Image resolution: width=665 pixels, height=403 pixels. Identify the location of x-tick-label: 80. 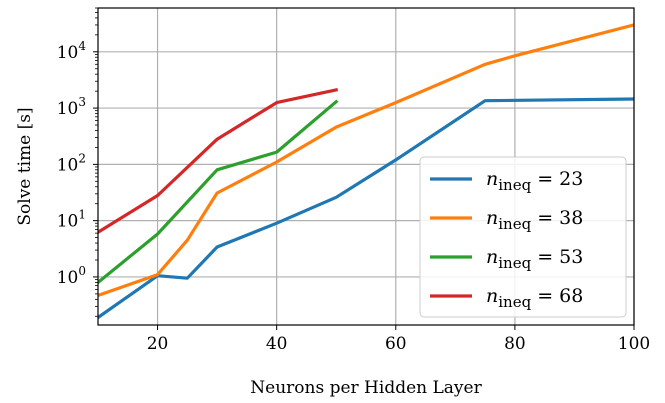
(515, 344).